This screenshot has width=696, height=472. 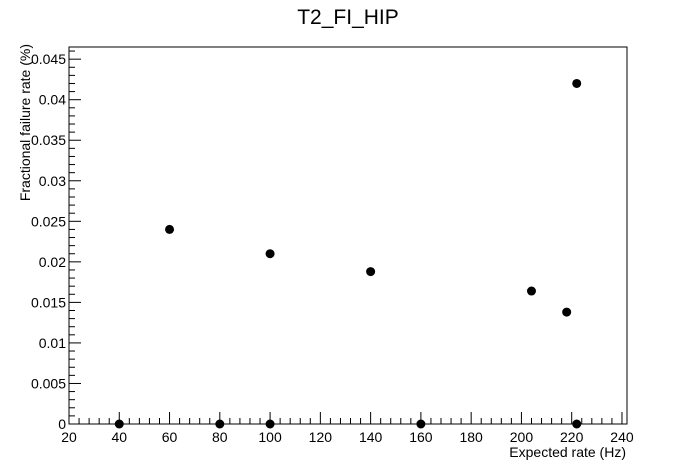 I want to click on y-axis-label: Fractional failure rate (%), so click(x=25, y=122).